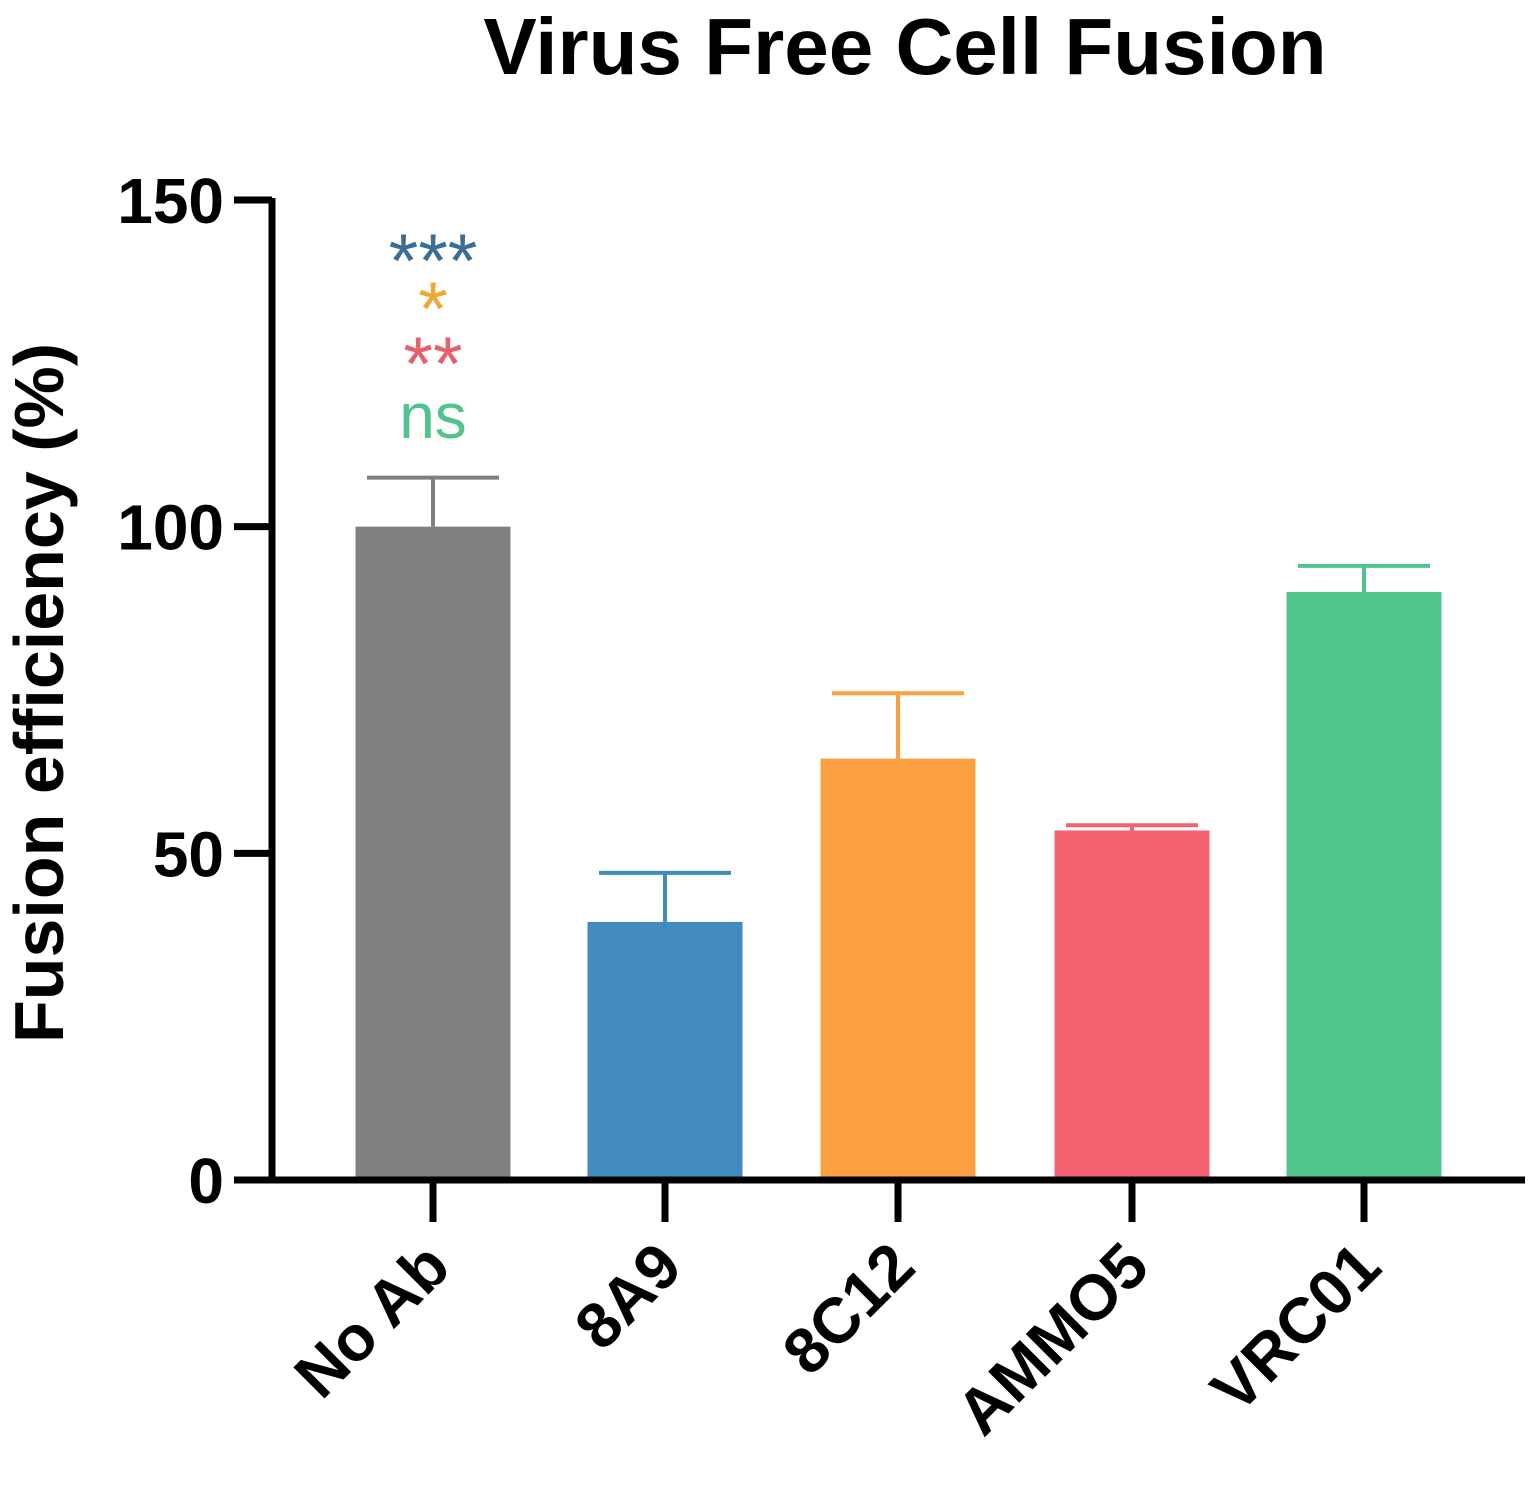 The width and height of the screenshot is (1535, 1486). I want to click on y-tick-label: 50, so click(188, 854).